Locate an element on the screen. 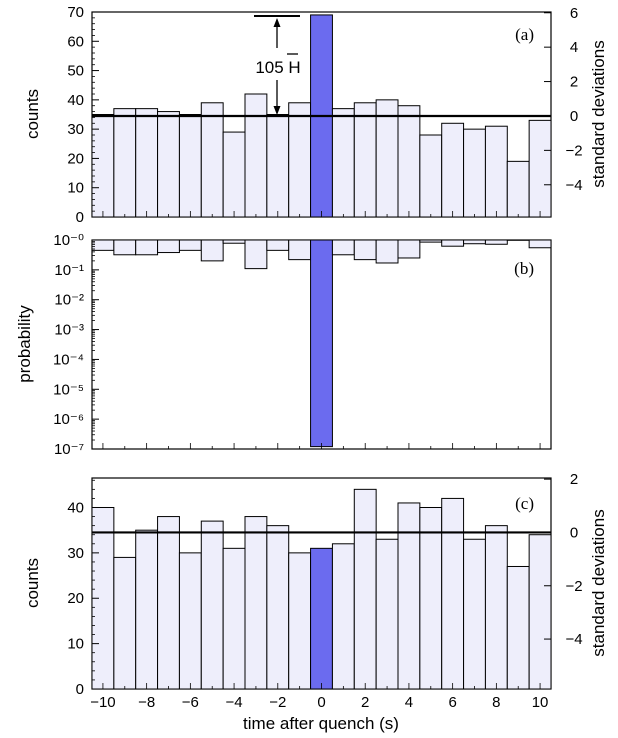 This screenshot has width=618, height=738. panel-c-ylabel-right: standard deviations is located at coordinates (598, 582).